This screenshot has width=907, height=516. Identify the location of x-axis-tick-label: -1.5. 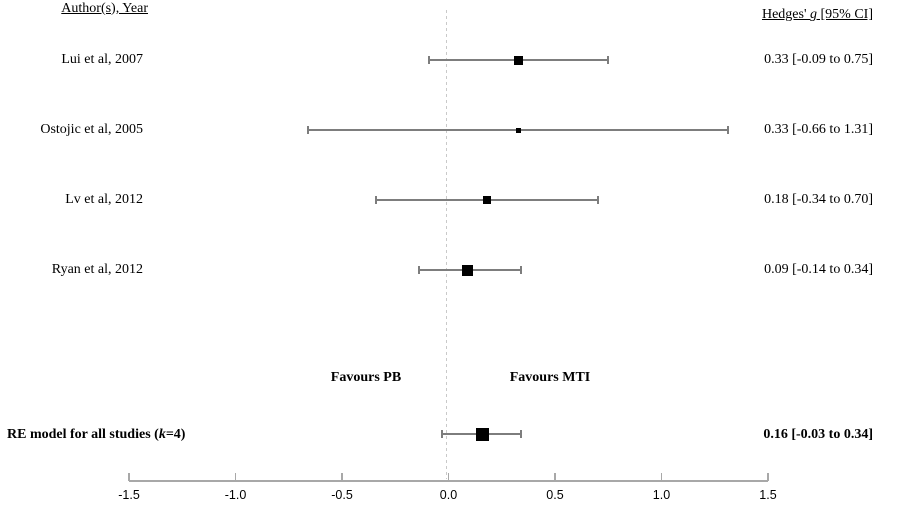
(129, 495).